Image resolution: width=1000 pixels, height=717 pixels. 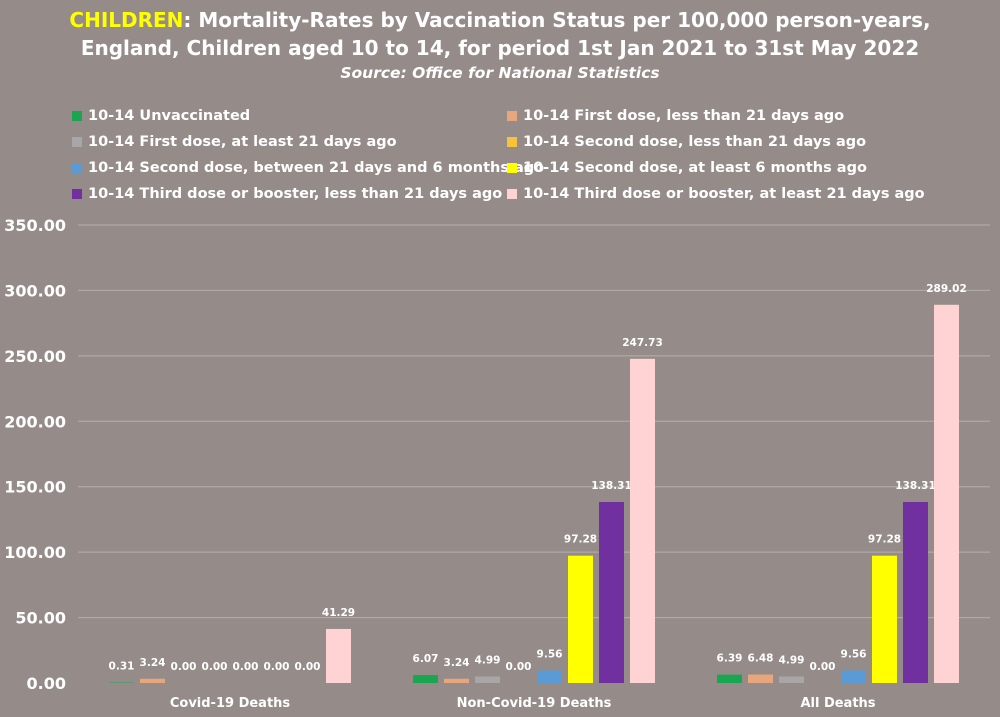 What do you see at coordinates (730, 659) in the screenshot?
I see `data-label: 6.39` at bounding box center [730, 659].